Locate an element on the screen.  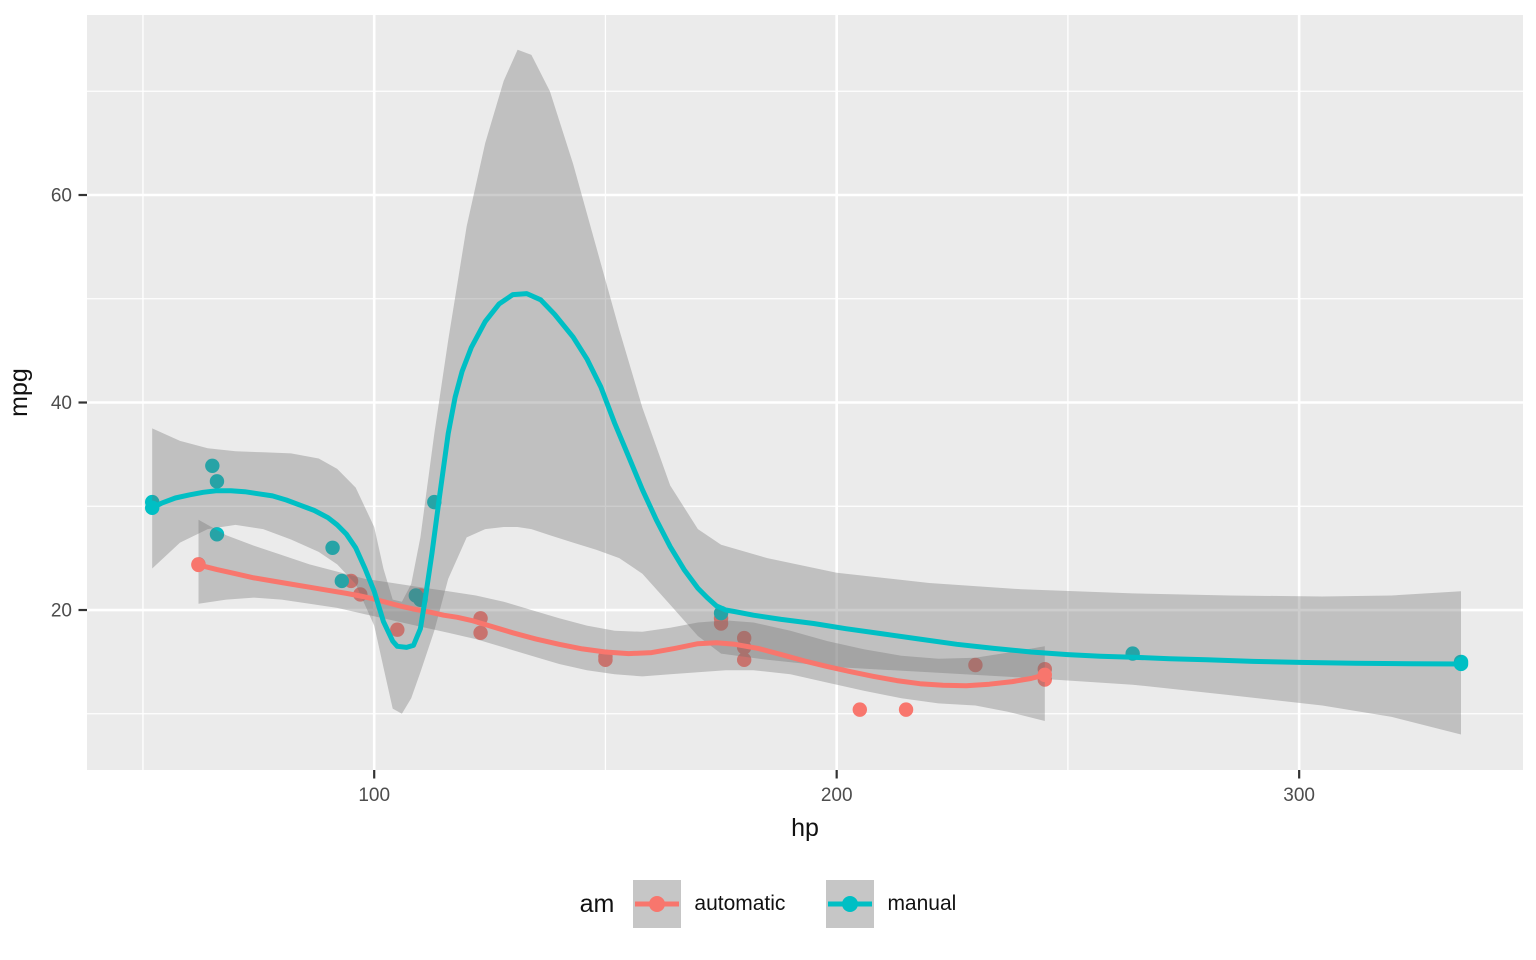
x-tick-label: 300 is located at coordinates (1299, 795).